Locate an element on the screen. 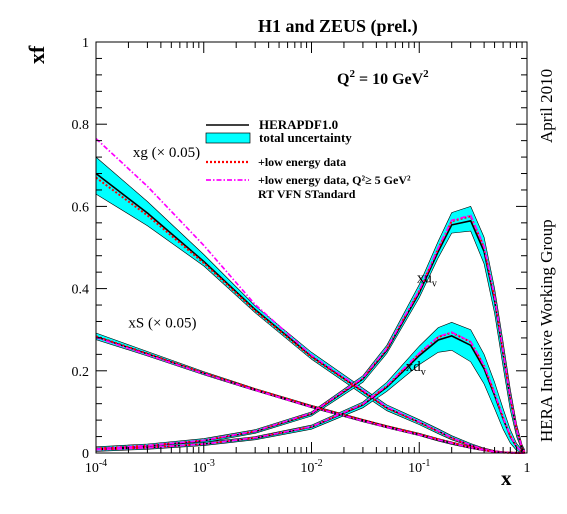 This screenshot has height=514, width=567. y-tick-label: 0.2 is located at coordinates (81, 372).